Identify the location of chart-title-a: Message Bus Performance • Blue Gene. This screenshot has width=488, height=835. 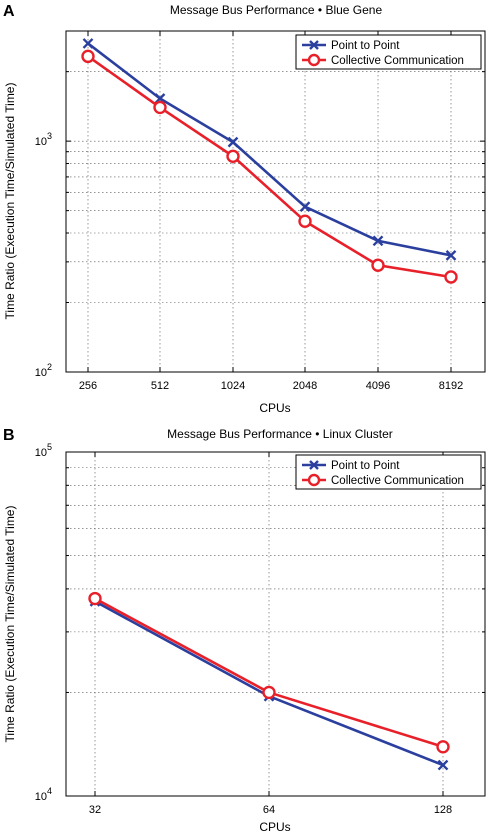
(276, 10).